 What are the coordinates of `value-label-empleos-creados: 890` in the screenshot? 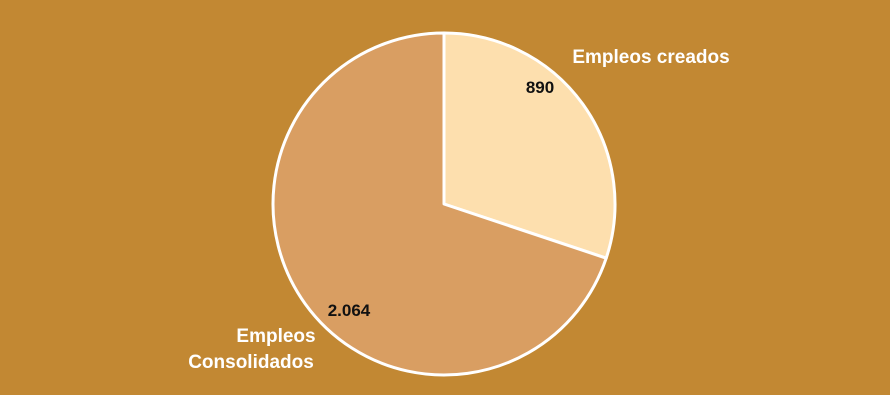 It's located at (540, 87).